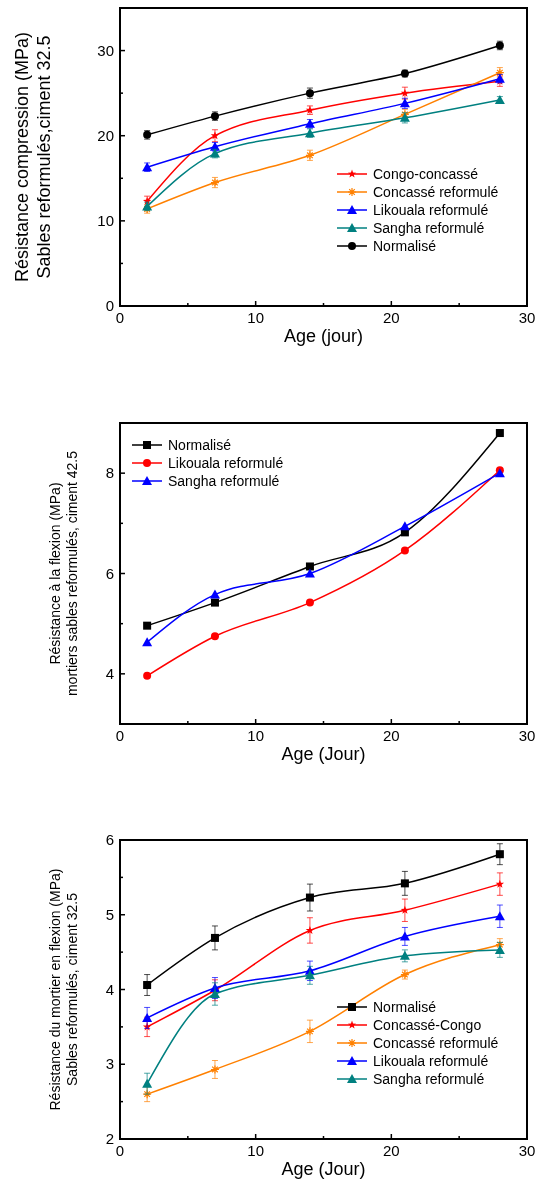 This screenshot has height=1180, width=542. I want to click on y-tick-label: 10, so click(105, 220).